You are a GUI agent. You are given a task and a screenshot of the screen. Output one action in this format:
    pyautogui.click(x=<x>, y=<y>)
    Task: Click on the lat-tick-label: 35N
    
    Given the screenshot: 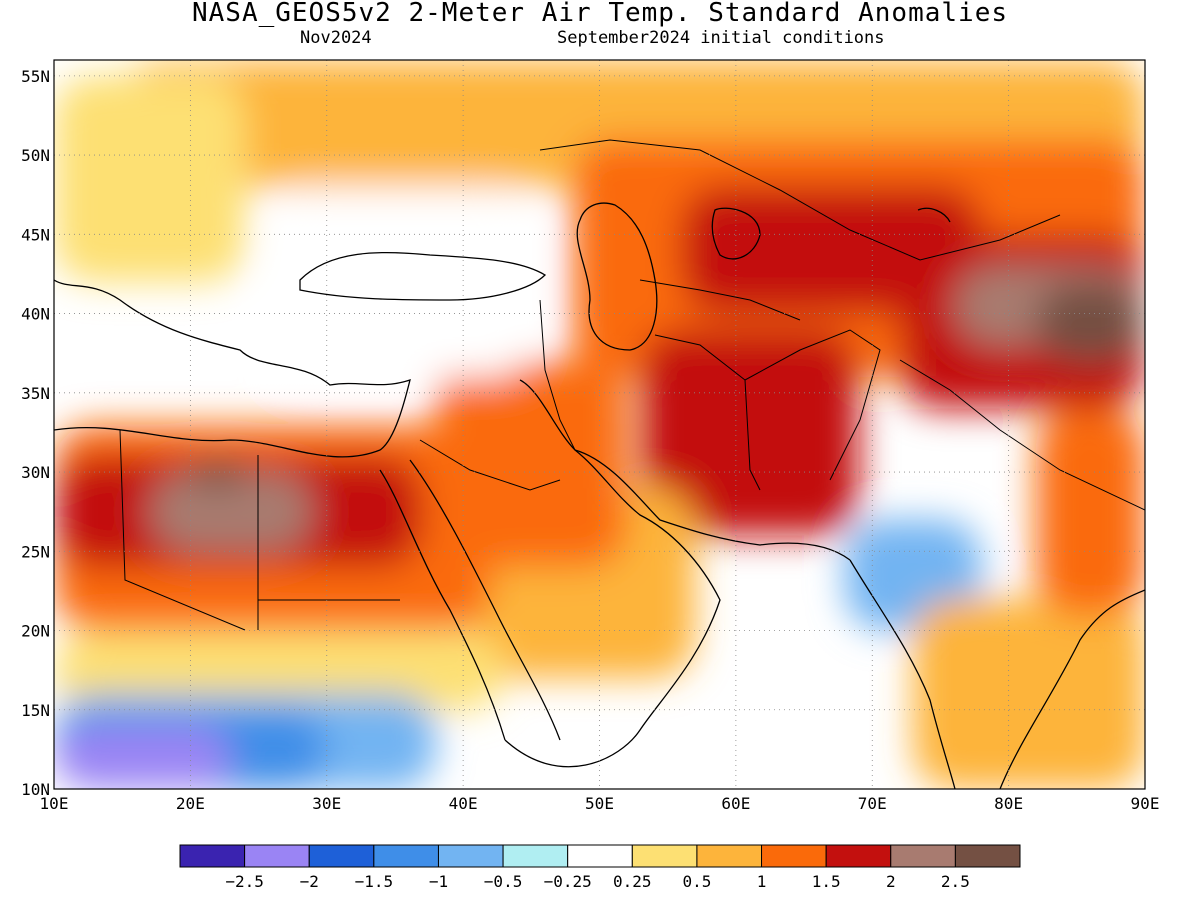 What is the action you would take?
    pyautogui.click(x=35, y=393)
    